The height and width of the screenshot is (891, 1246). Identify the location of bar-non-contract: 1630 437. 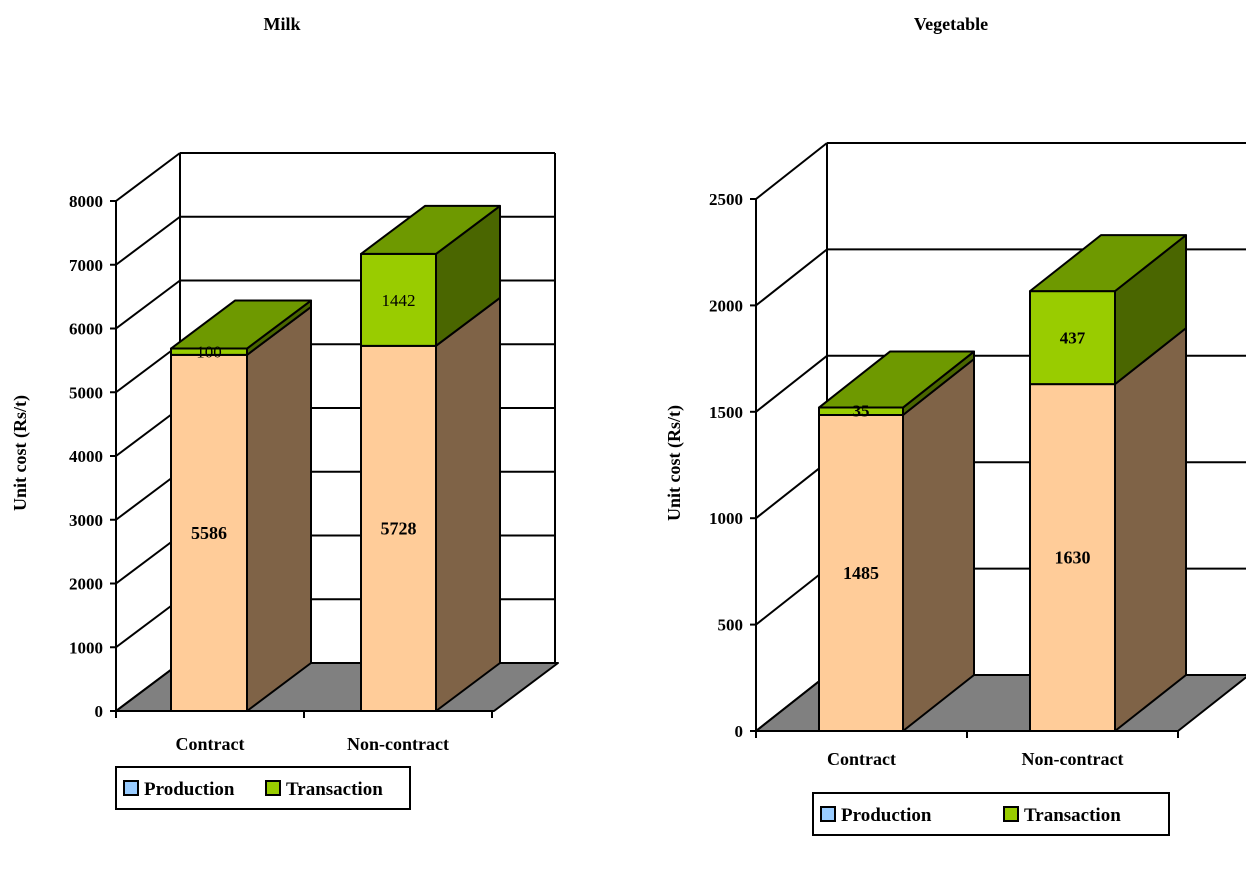
(1108, 483).